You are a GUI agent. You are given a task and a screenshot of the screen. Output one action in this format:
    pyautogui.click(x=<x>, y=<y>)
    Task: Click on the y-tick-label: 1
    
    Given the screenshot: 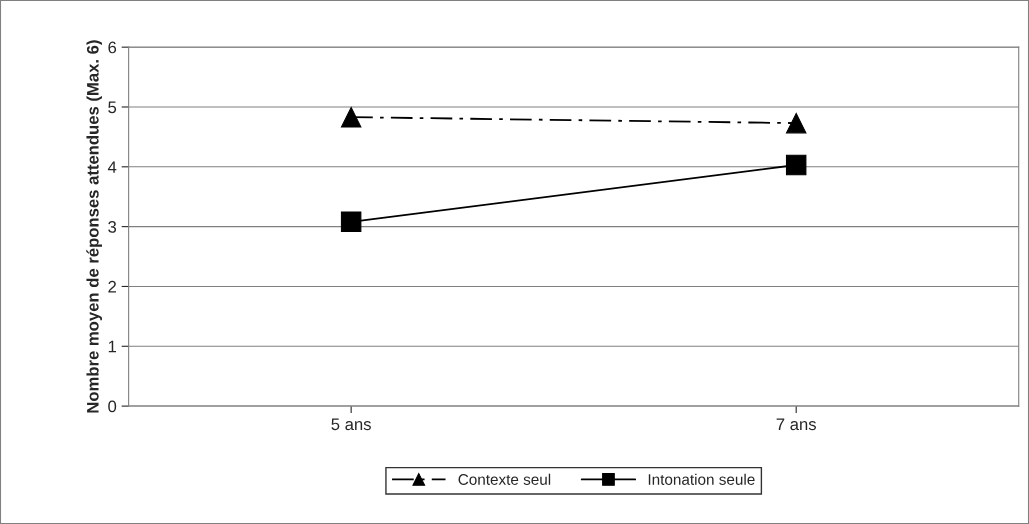 What is the action you would take?
    pyautogui.click(x=112, y=346)
    